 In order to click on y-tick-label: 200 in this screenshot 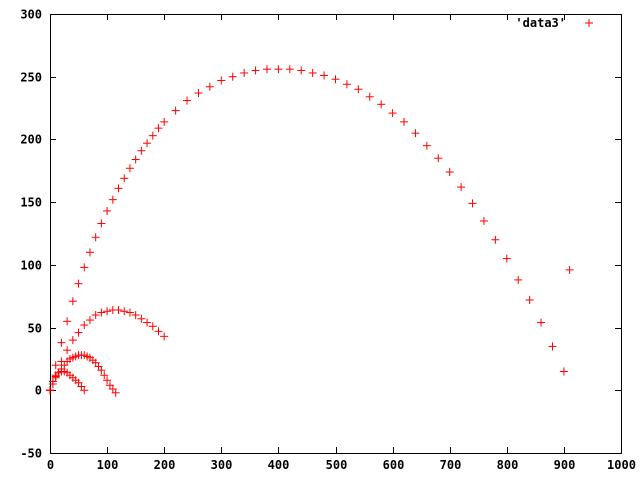, I will do `click(31, 140)`.